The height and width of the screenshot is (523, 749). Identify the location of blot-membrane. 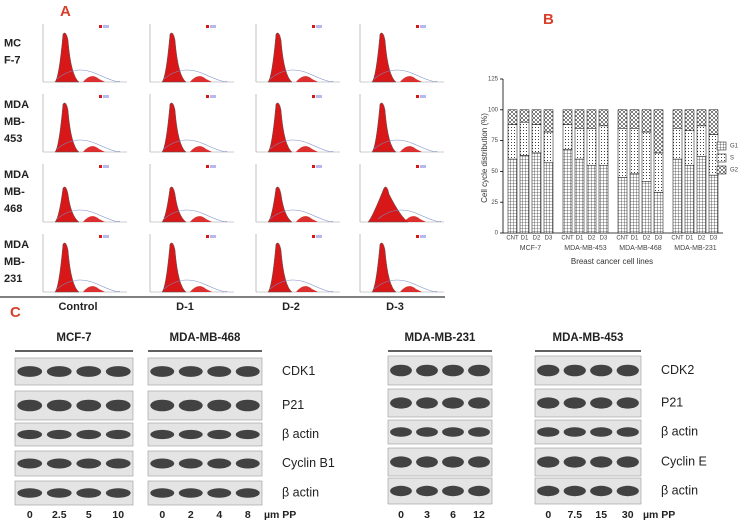
(205, 434).